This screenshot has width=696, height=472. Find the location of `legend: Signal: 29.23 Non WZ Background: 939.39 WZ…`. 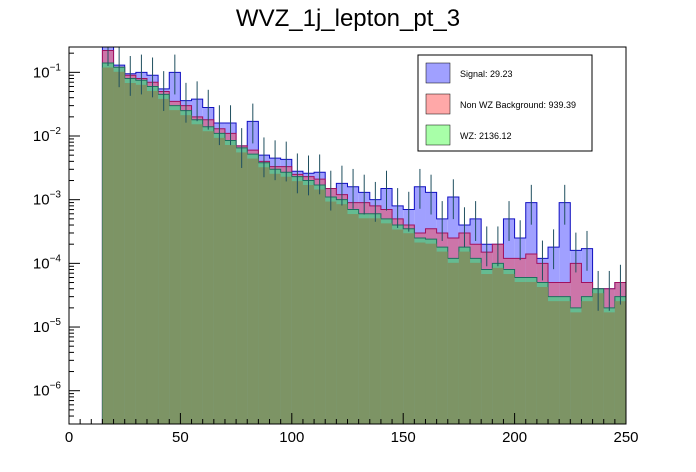

legend: Signal: 29.23 Non WZ Background: 939.39 WZ… is located at coordinates (505, 103).